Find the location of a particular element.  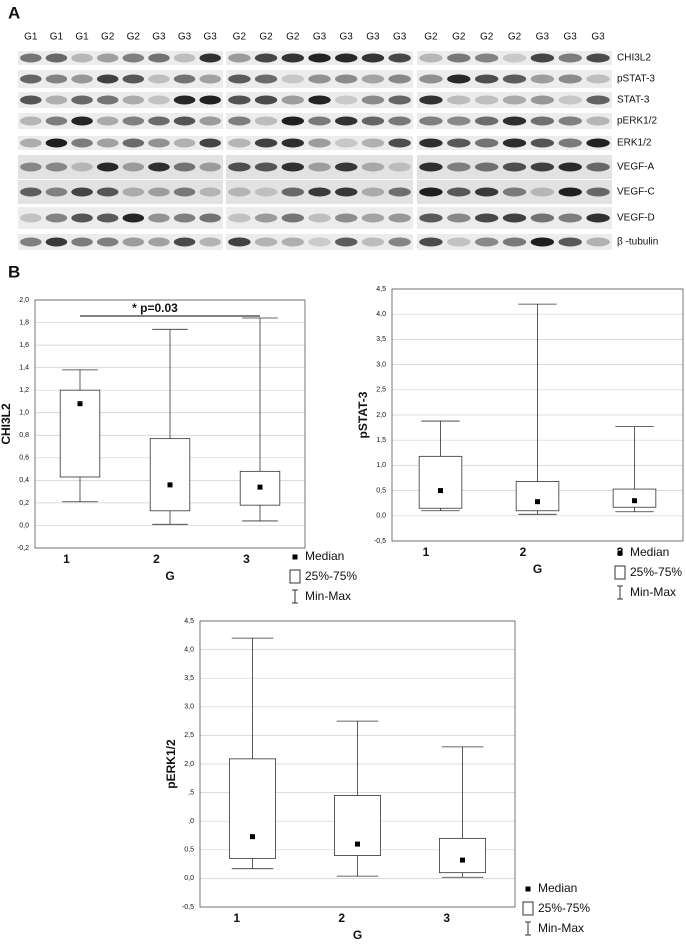

y-axis-label: pERK1/2 is located at coordinates (171, 764).